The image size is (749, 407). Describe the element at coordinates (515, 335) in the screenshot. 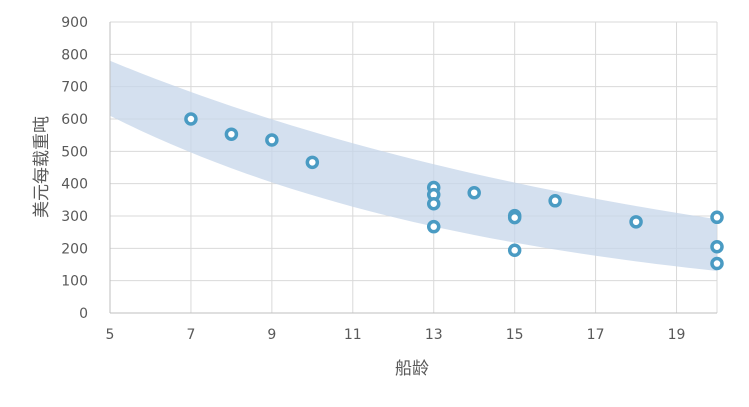

I see `x-tick-label: 15` at that location.